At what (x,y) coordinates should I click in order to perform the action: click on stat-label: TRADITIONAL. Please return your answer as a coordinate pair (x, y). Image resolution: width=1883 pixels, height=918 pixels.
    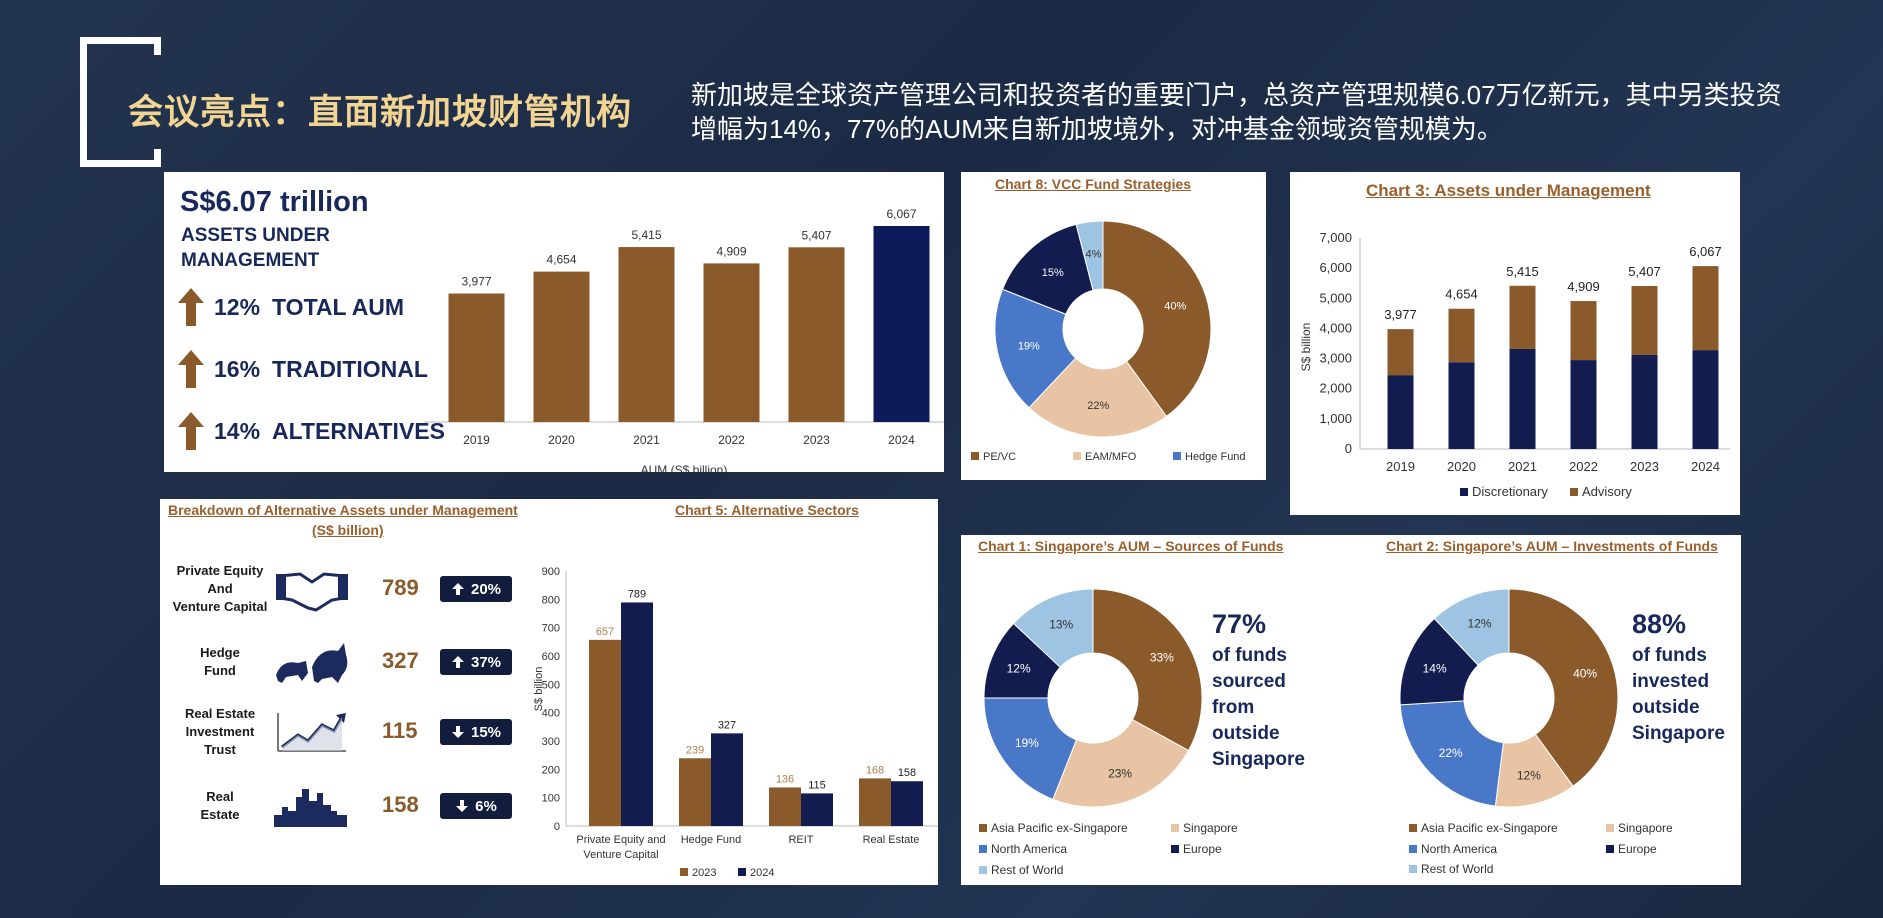
    Looking at the image, I should click on (350, 368).